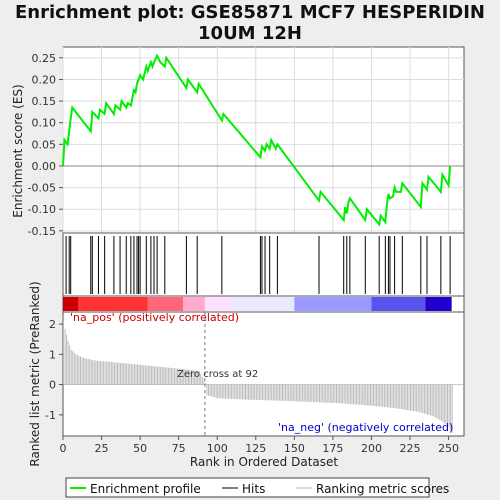 This screenshot has width=500, height=500. Describe the element at coordinates (410, 448) in the screenshot. I see `x-tick-label: 225` at that location.